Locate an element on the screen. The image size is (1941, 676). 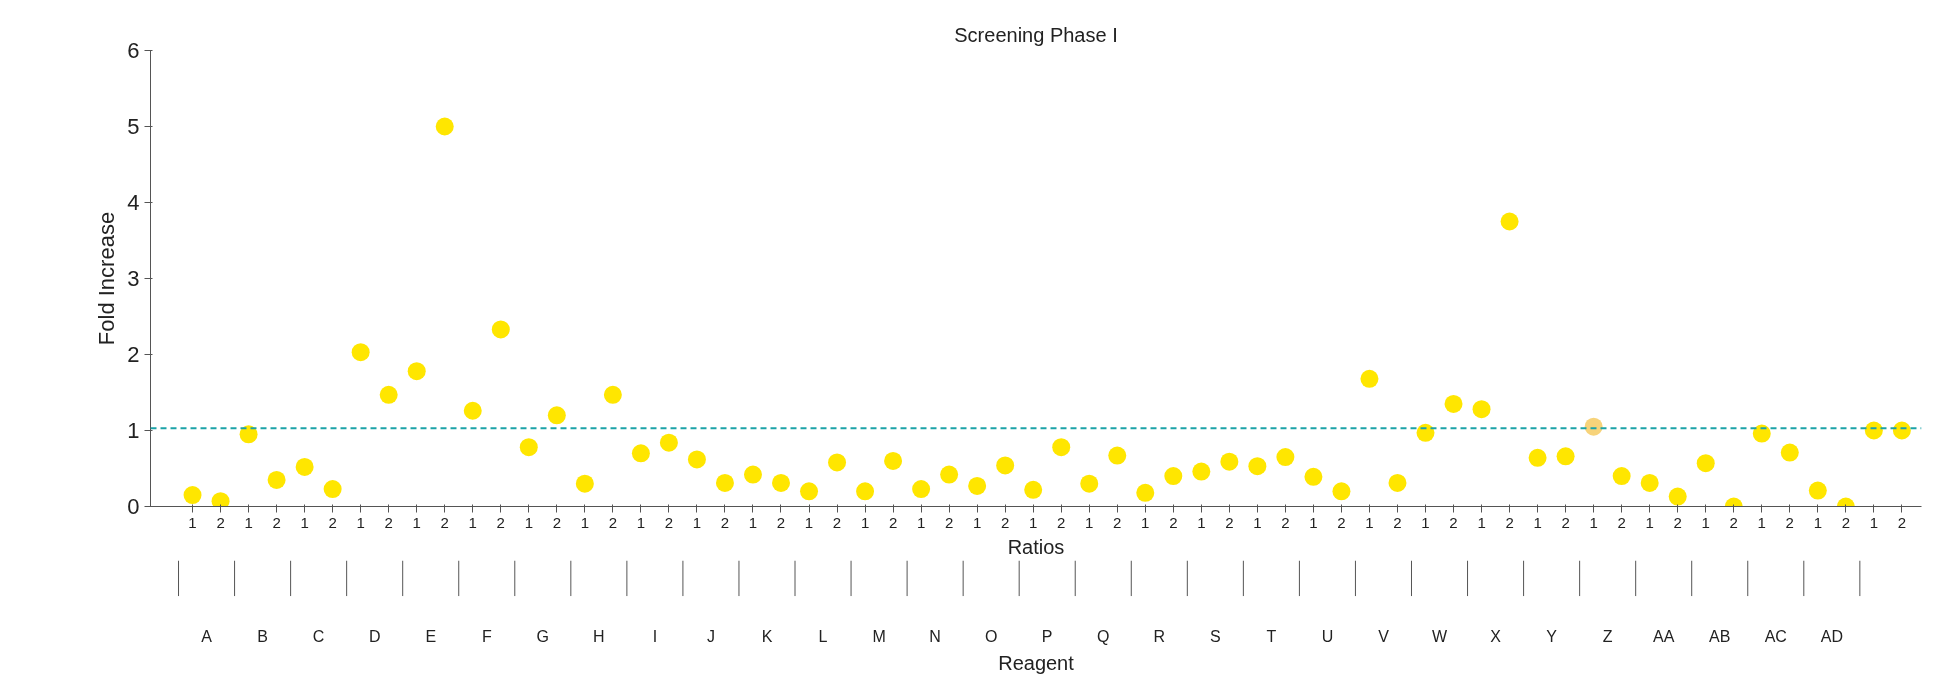
text: I is located at coordinates (655, 636).